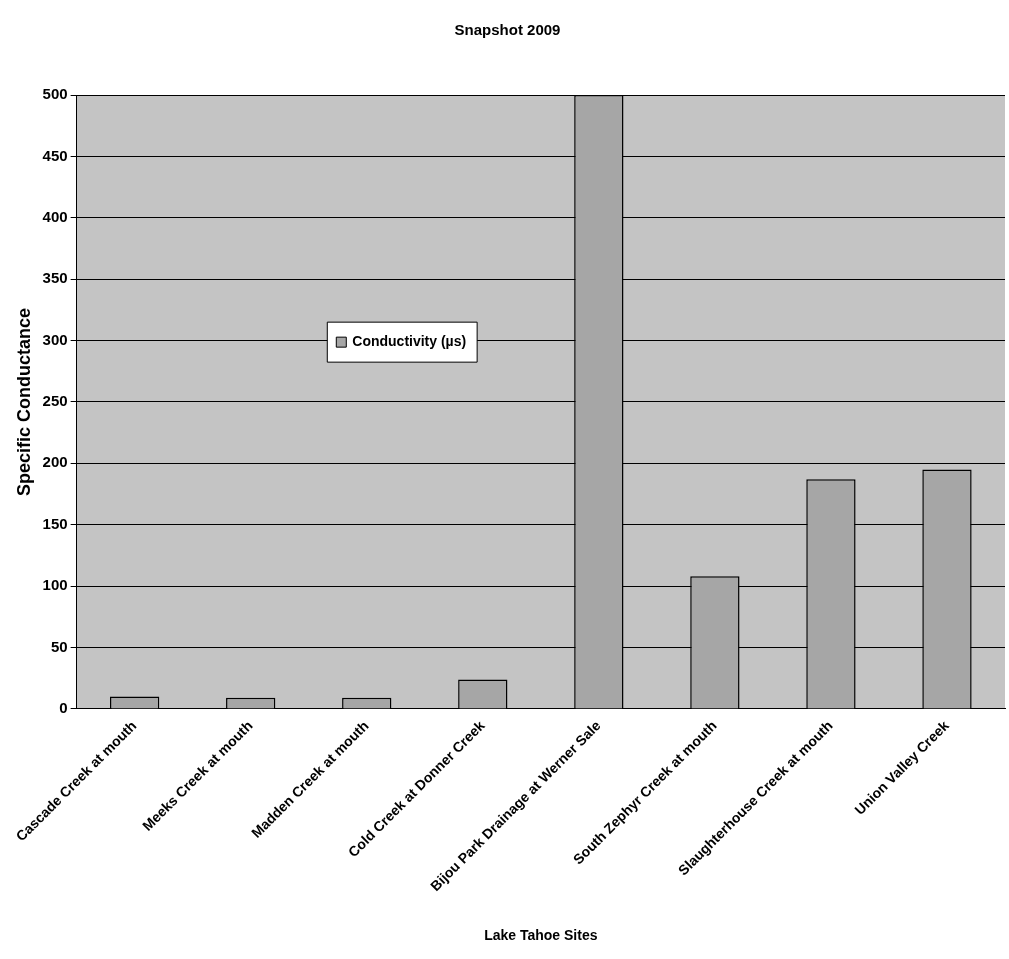 The width and height of the screenshot is (1009, 959). Describe the element at coordinates (55, 523) in the screenshot. I see `y-tick-label: 150` at that location.